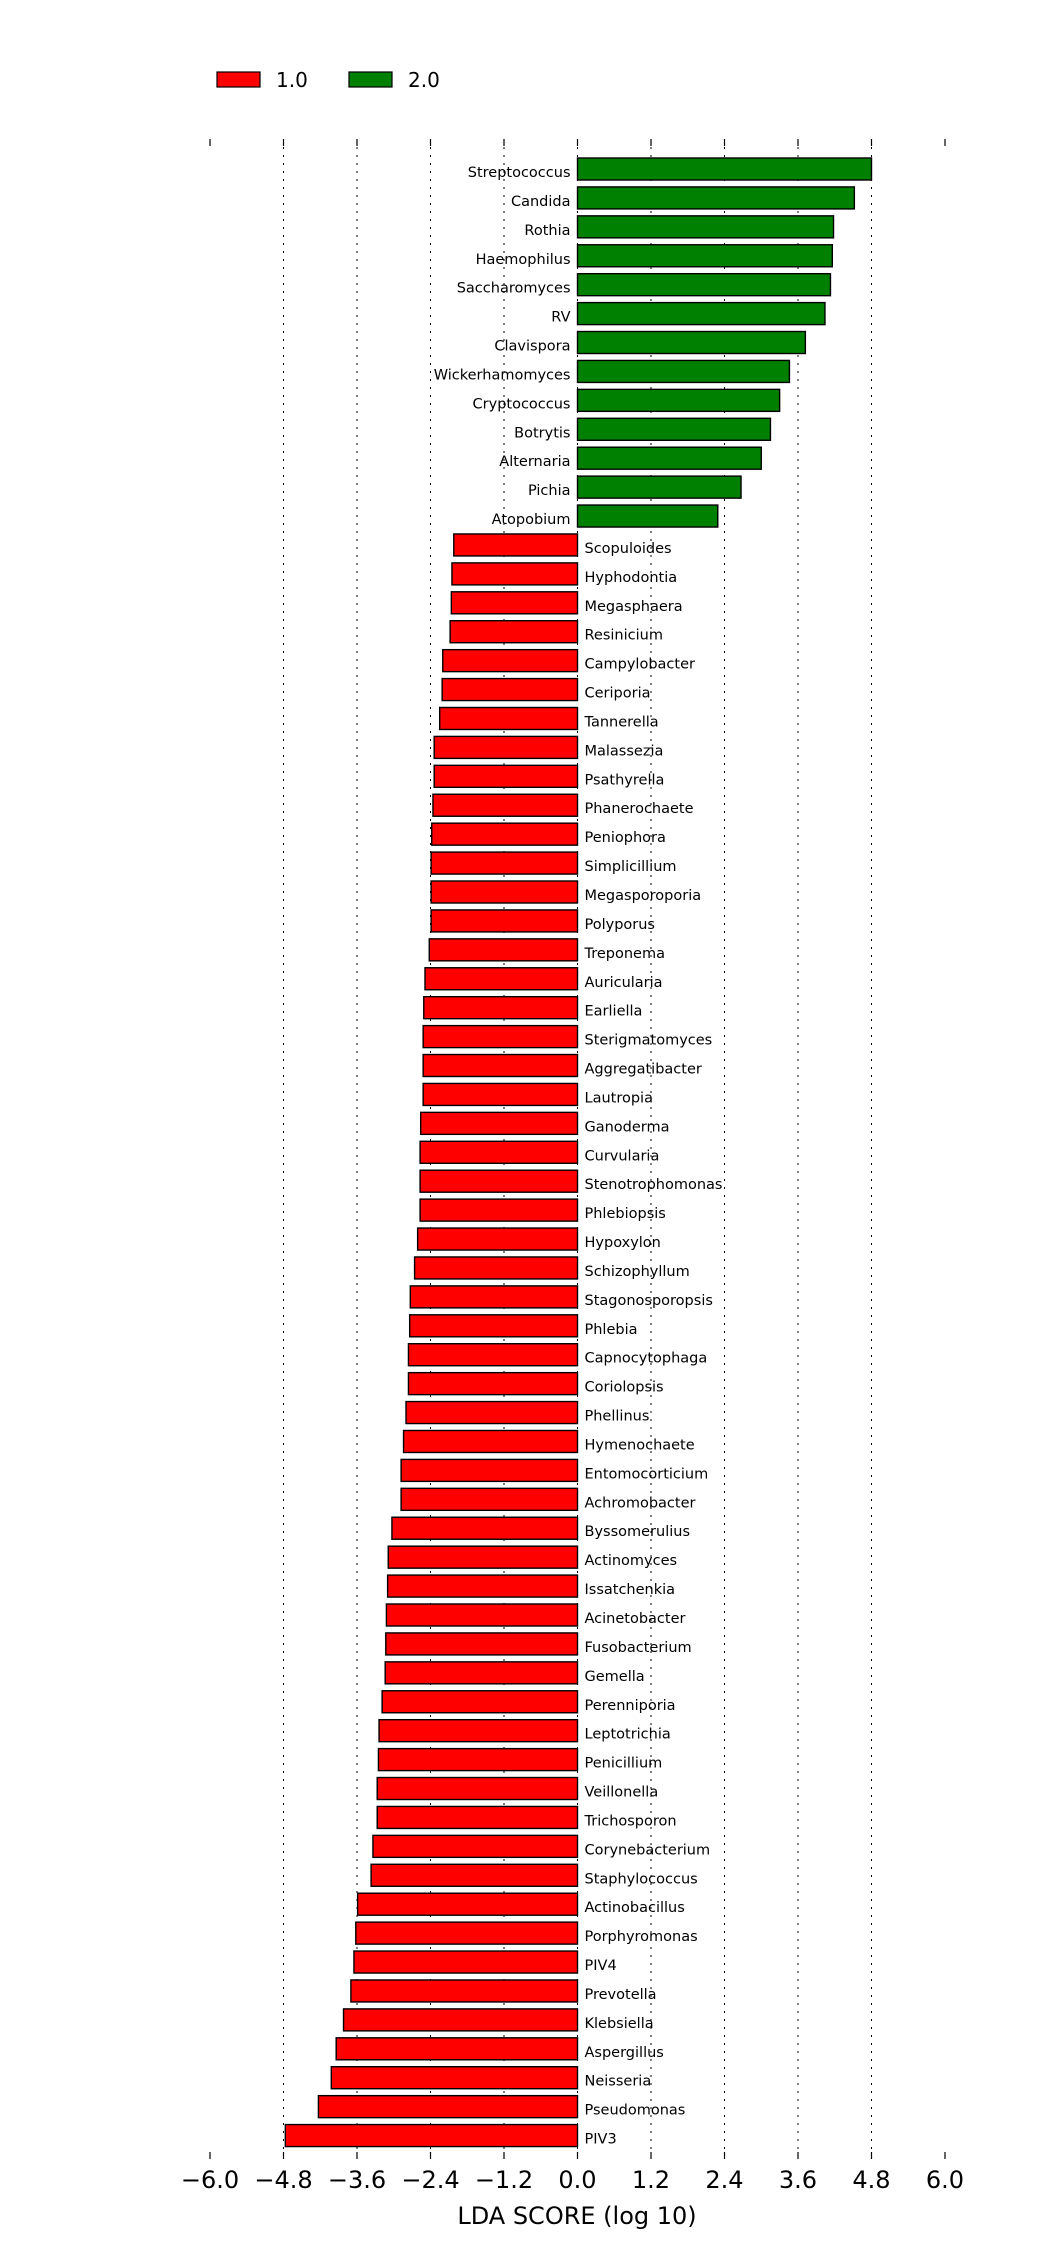 The image size is (1050, 2257). Describe the element at coordinates (631, 867) in the screenshot. I see `bar-label: Simplicillium` at that location.